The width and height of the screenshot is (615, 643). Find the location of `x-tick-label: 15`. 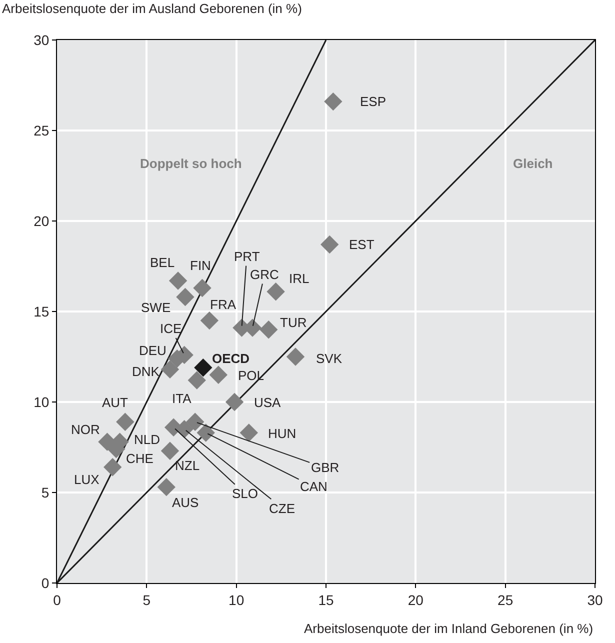

x-tick-label: 15 is located at coordinates (326, 600).